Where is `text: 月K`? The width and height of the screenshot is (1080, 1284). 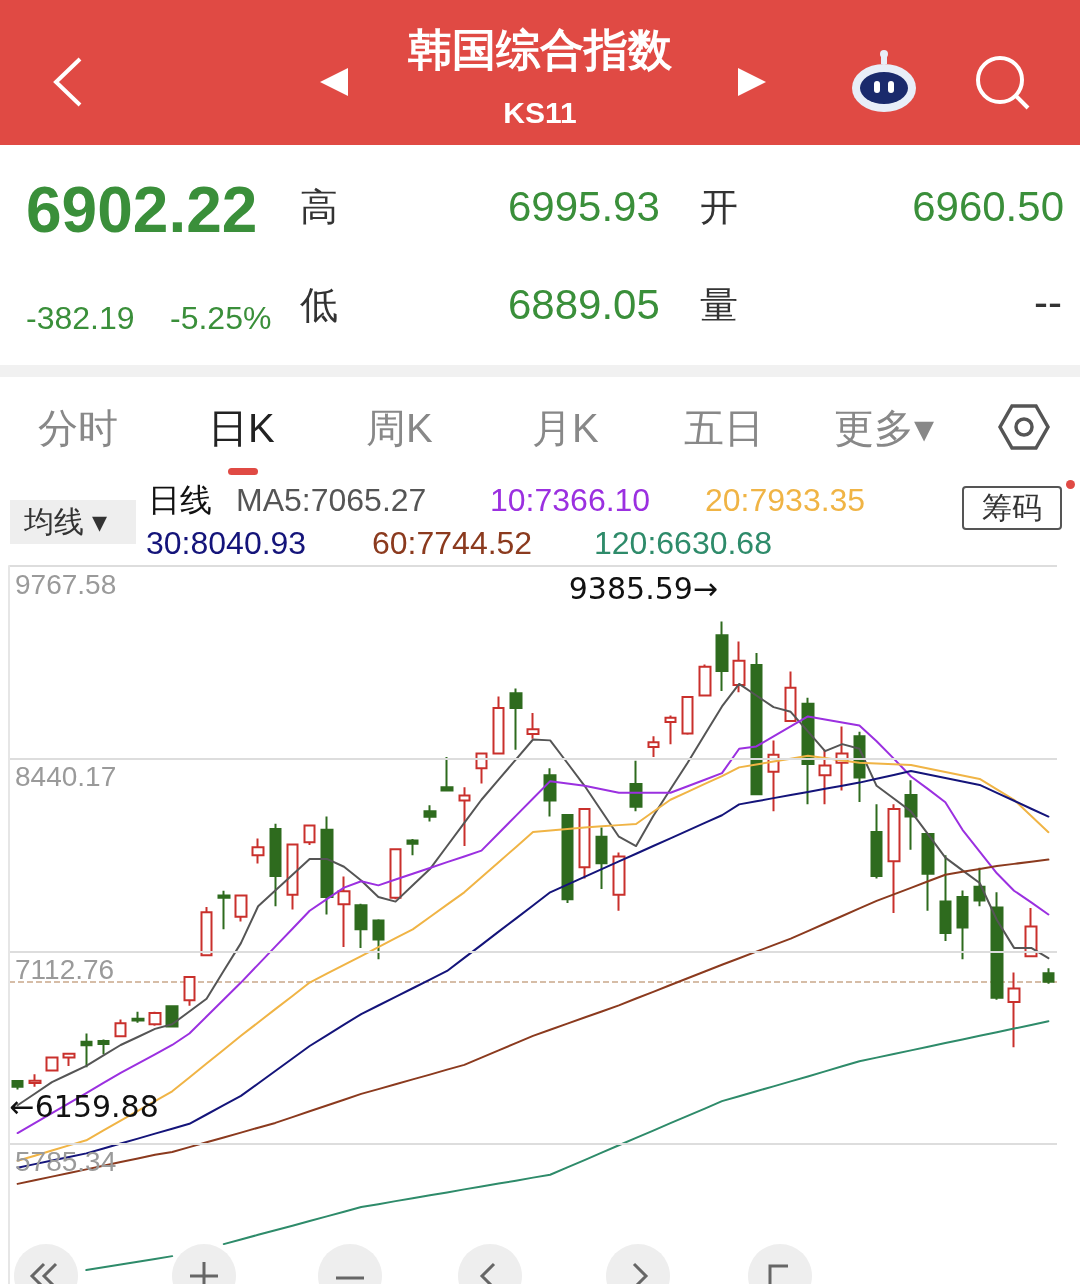 text: 月K is located at coordinates (565, 428).